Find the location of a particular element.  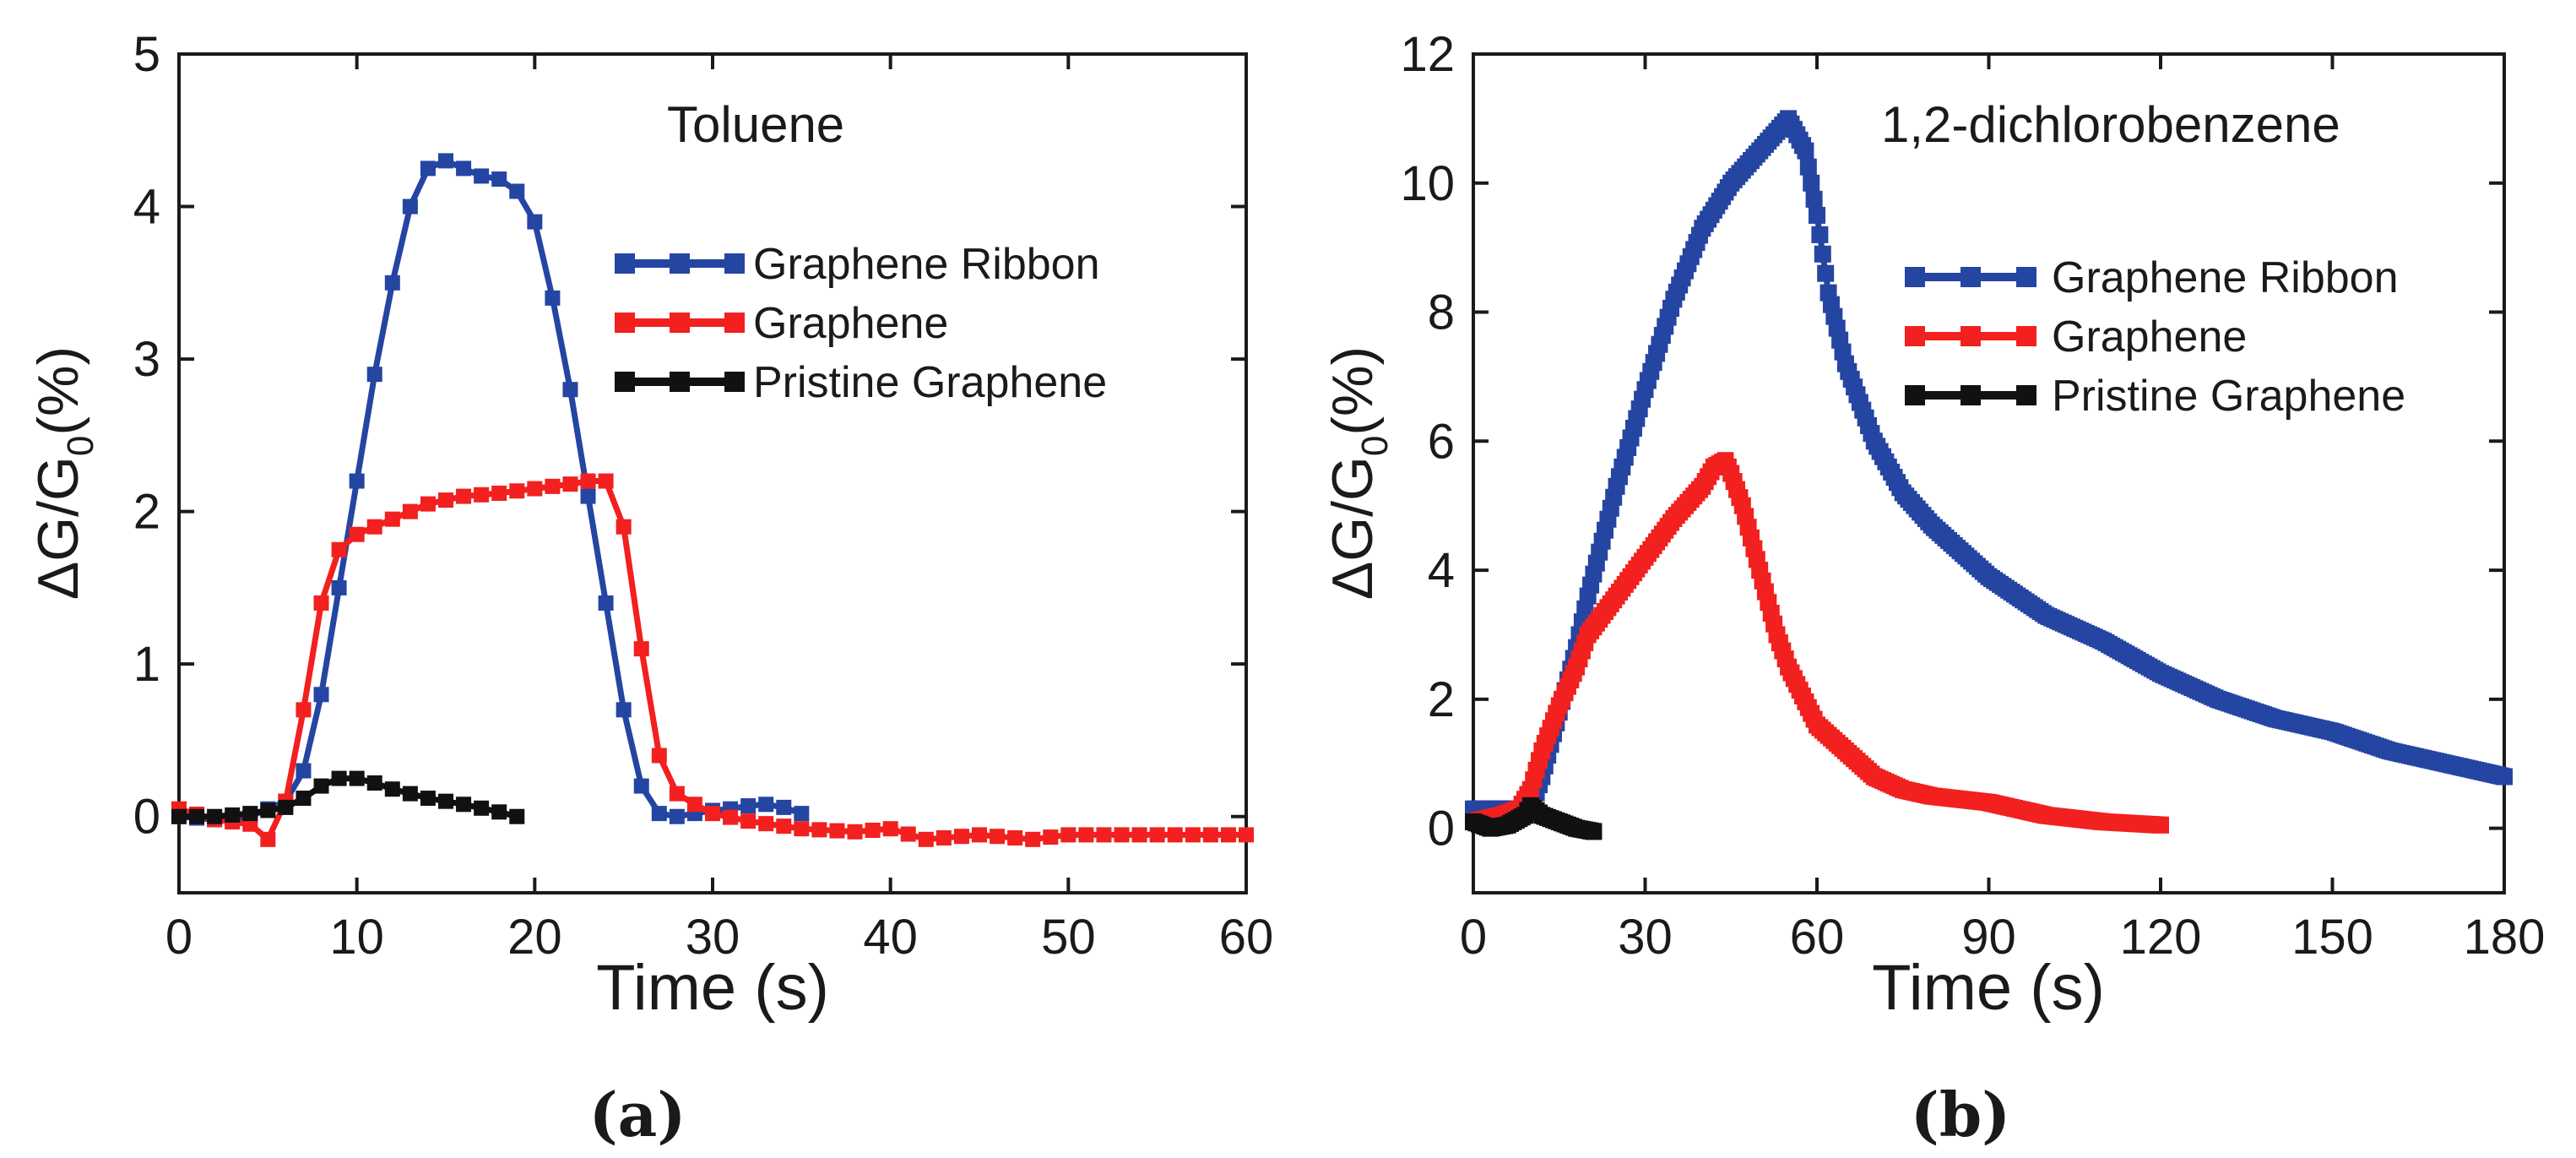

chart-title: Toluene is located at coordinates (756, 125).